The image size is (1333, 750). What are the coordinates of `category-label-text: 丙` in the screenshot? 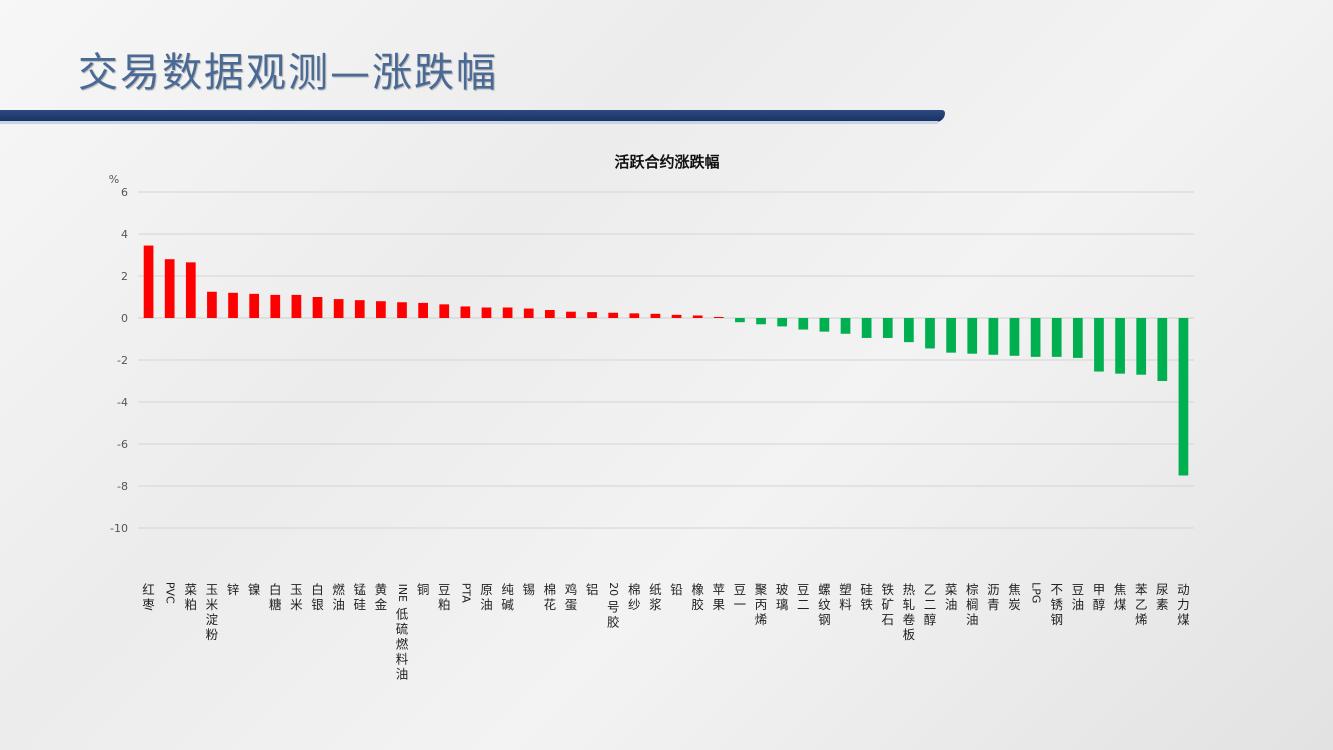 It's located at (761, 604).